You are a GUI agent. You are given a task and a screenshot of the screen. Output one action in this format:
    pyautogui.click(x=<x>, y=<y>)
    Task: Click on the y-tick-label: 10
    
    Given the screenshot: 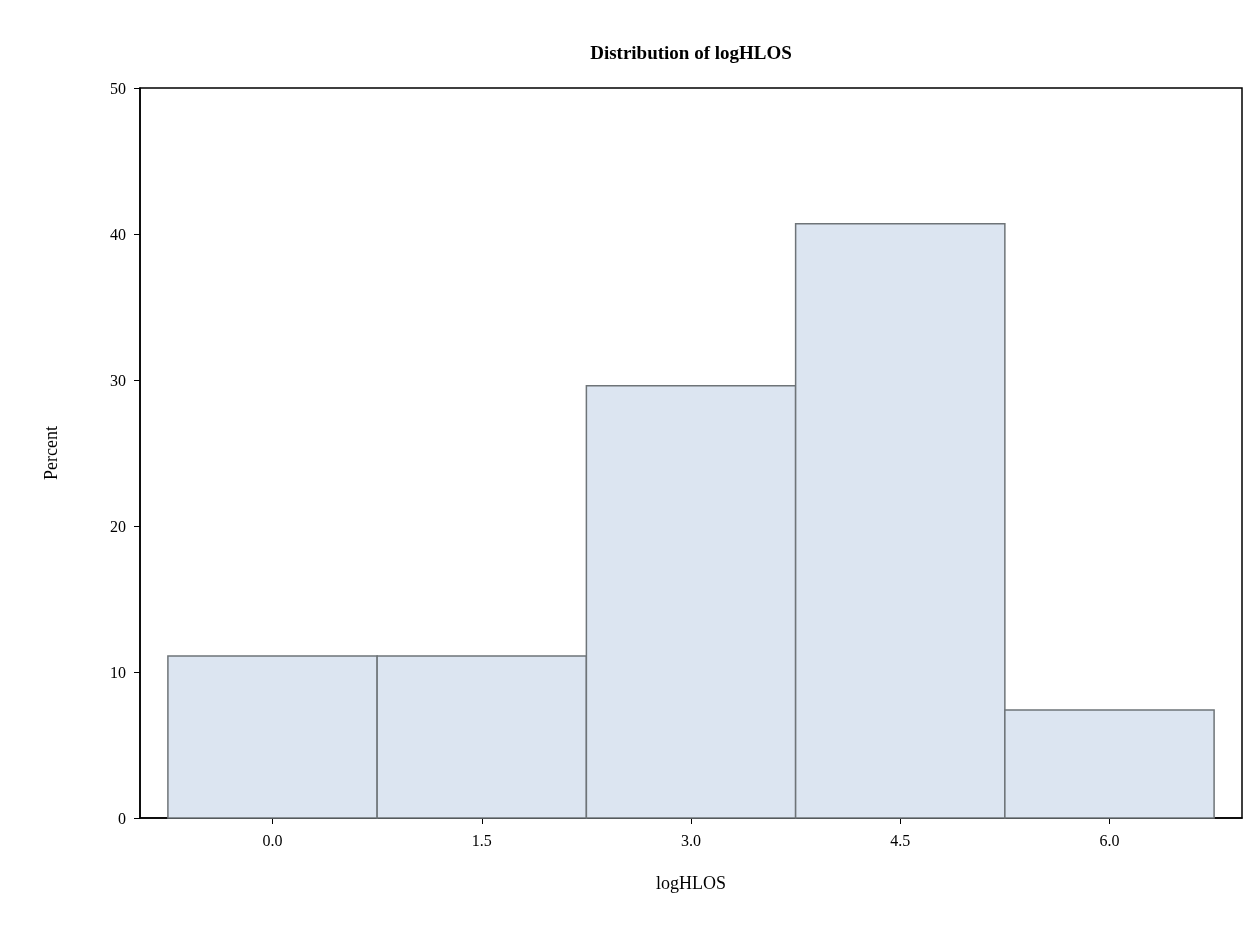 What is the action you would take?
    pyautogui.click(x=118, y=672)
    